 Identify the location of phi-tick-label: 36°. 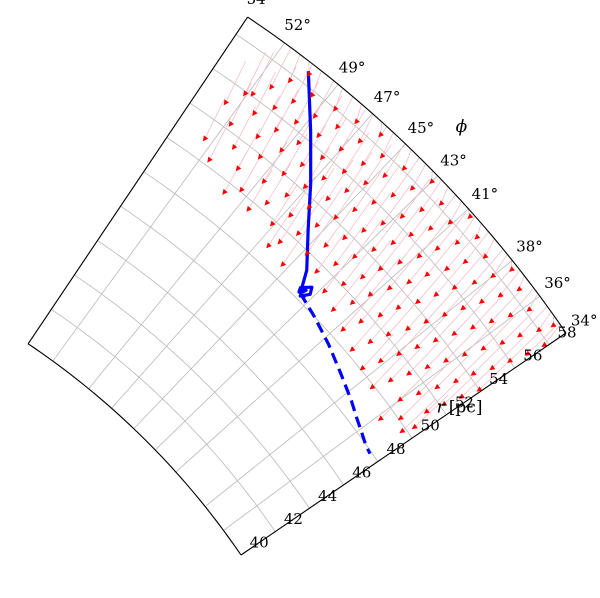
(557, 283).